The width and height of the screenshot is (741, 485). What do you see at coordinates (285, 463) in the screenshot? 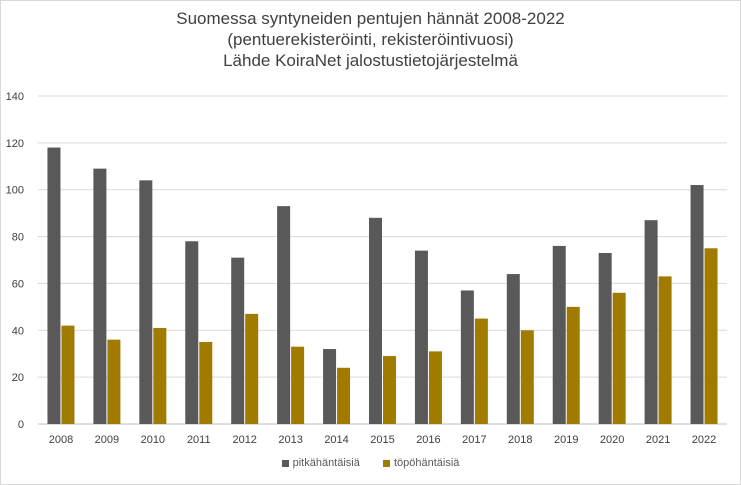
I see `legend-swatch-pitkahantaisia` at bounding box center [285, 463].